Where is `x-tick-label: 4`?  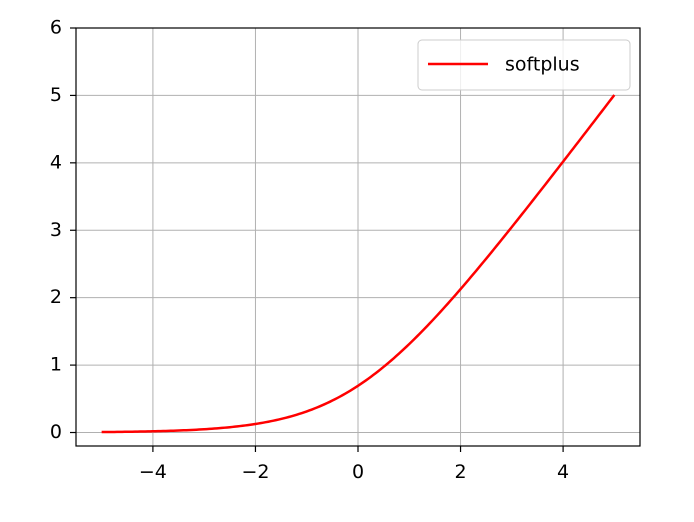
x-tick-label: 4 is located at coordinates (563, 472).